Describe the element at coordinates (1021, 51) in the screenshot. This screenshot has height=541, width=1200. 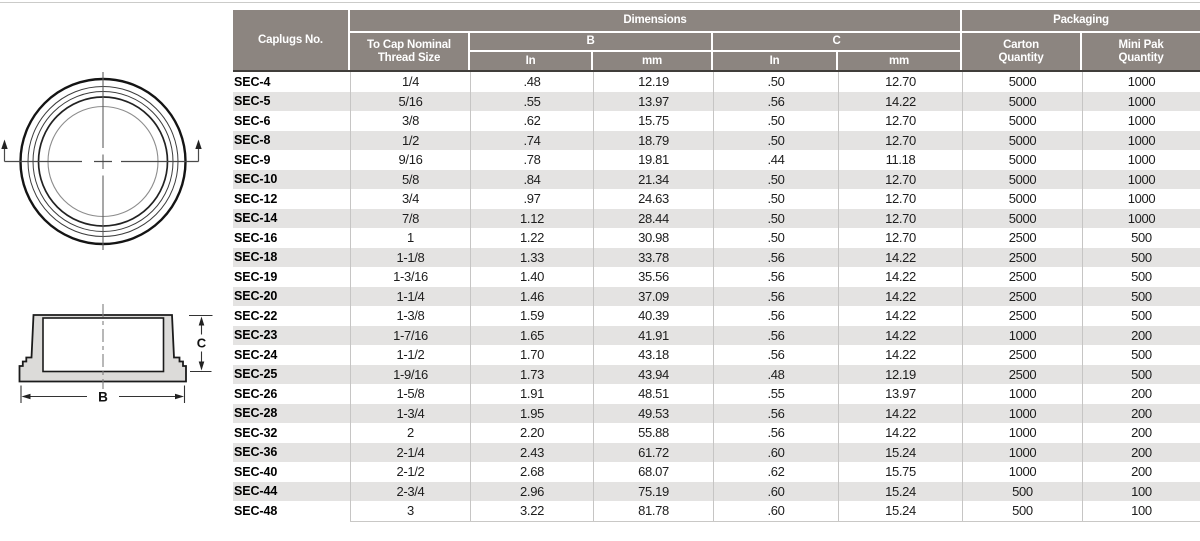
I see `header-carton-qty: Carton Quantity` at that location.